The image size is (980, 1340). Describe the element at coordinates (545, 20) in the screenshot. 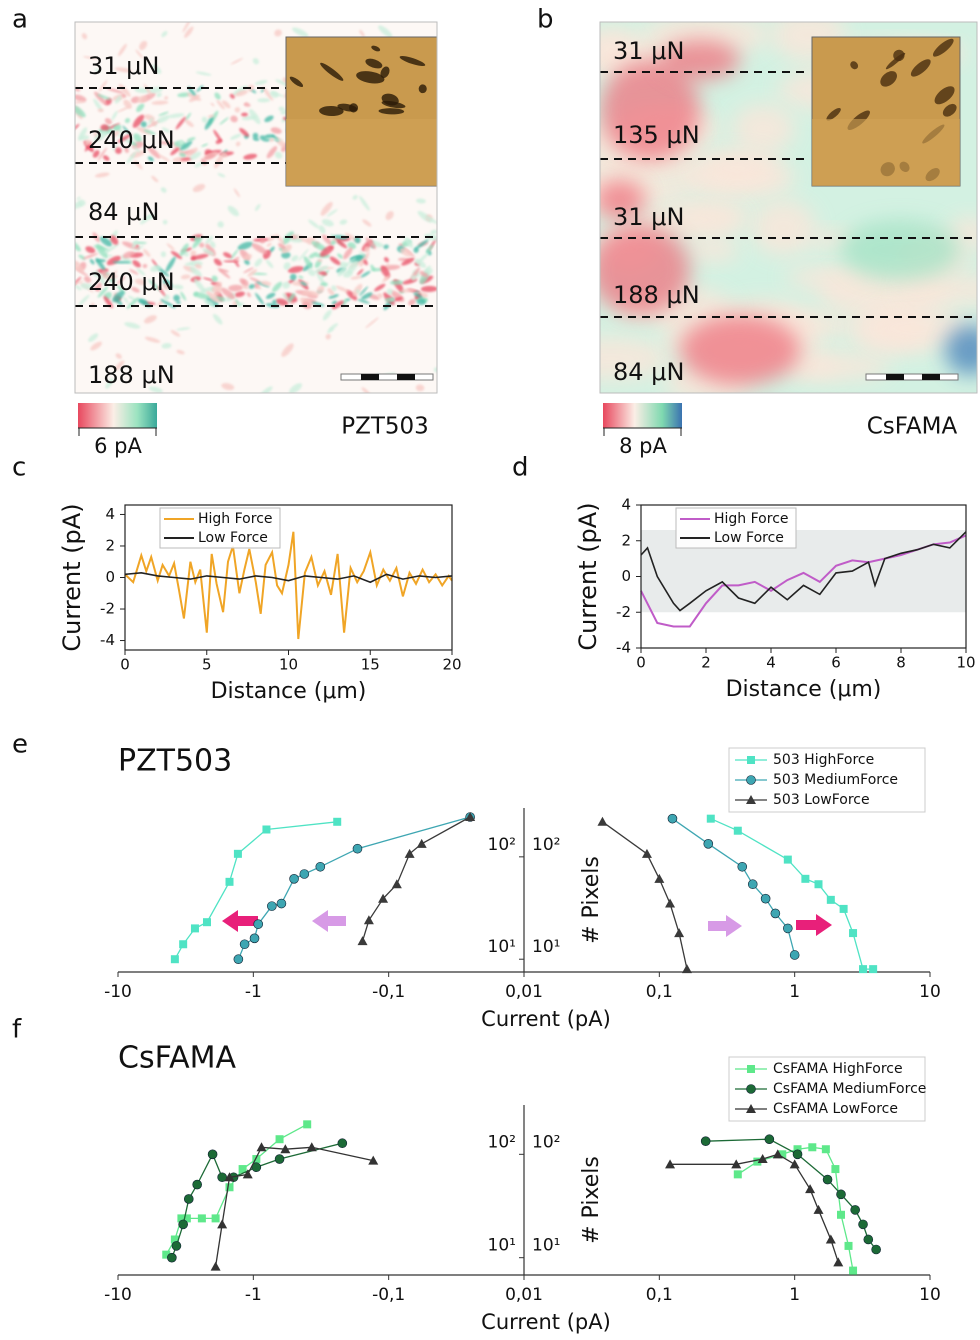

I see `panel-label: b` at that location.